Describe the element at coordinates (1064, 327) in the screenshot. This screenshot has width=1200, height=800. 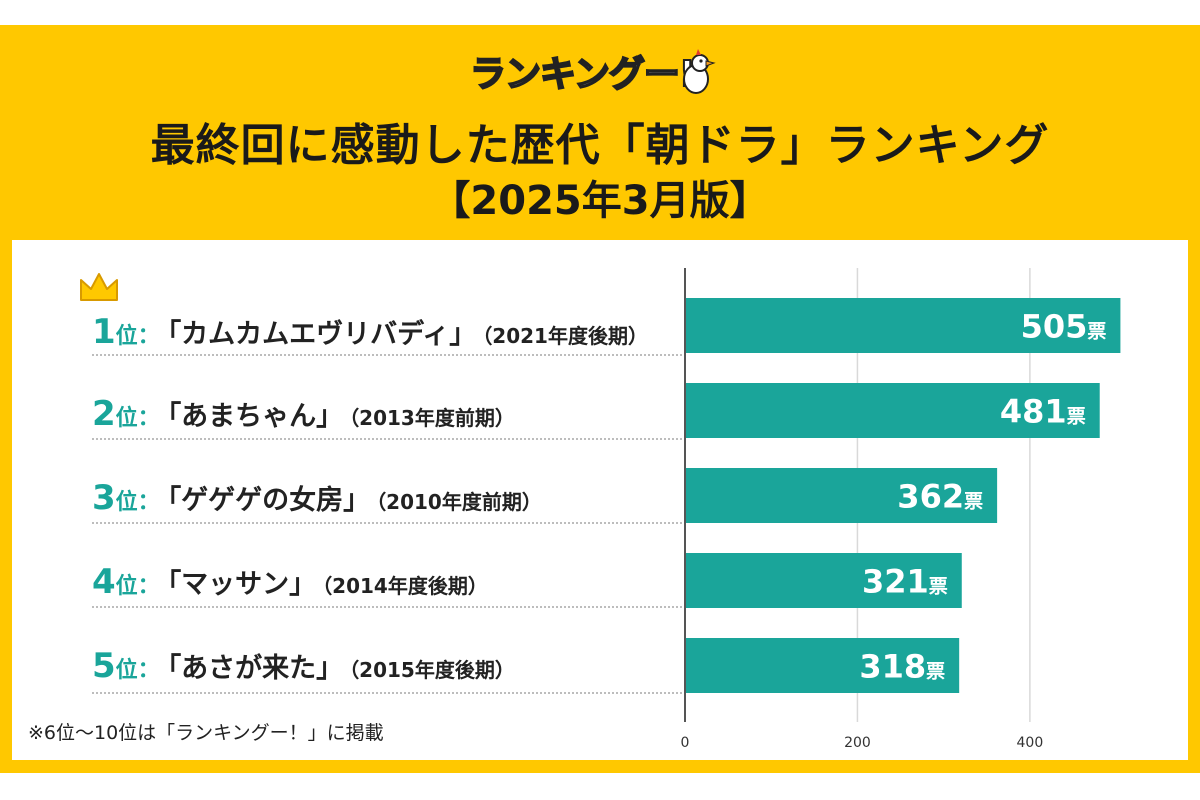
I see `bar-value-label: 505票` at that location.